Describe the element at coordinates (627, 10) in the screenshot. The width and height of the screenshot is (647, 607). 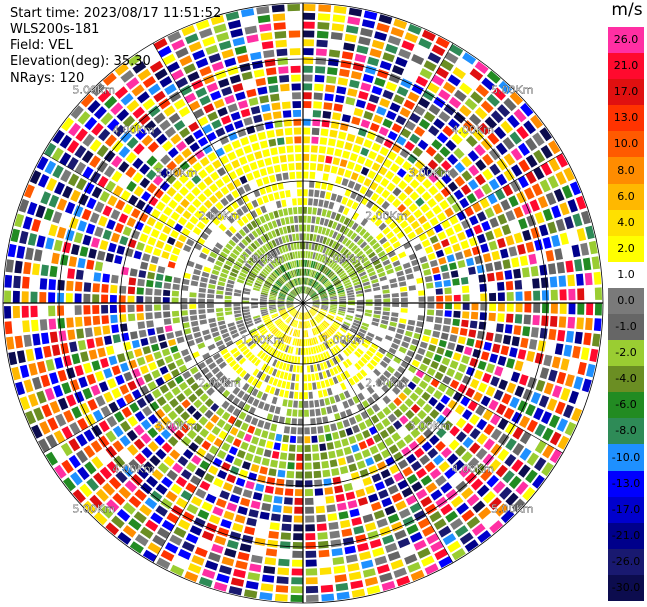
I see `colorbar-unit: m/s` at that location.